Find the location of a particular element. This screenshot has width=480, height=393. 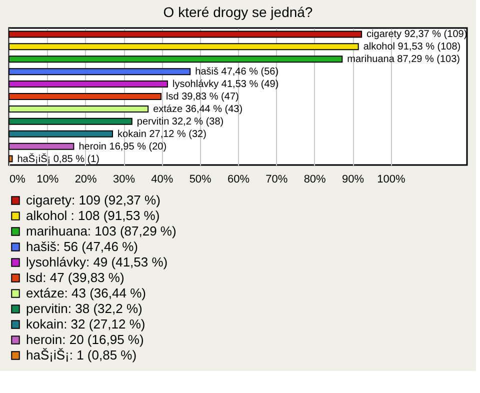

data-label: lysohlávky 41,53 % (49) is located at coordinates (225, 84).